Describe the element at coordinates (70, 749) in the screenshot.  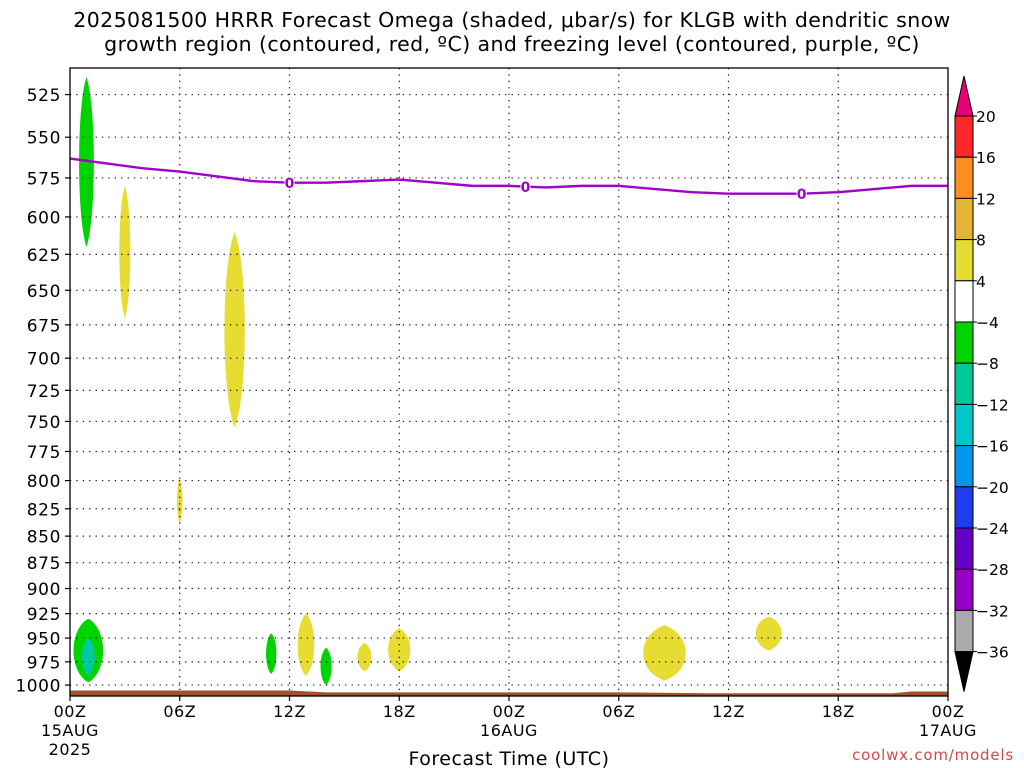
I see `x-tick-year-label: 2025` at that location.